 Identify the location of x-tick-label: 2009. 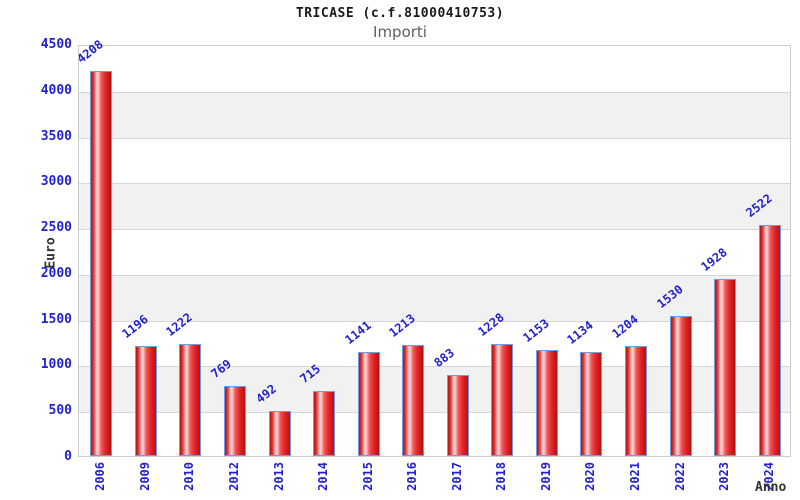
(144, 476).